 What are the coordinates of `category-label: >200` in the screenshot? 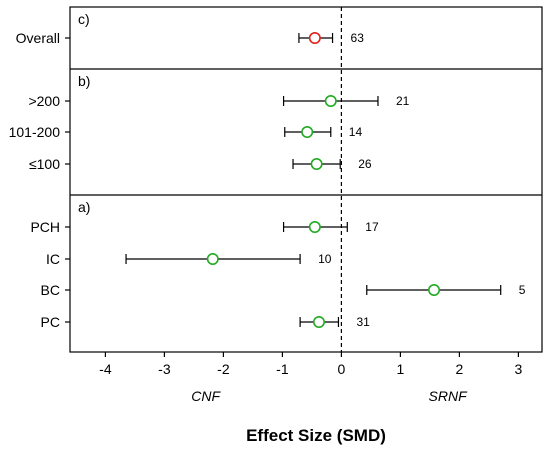 It's located at (44, 101).